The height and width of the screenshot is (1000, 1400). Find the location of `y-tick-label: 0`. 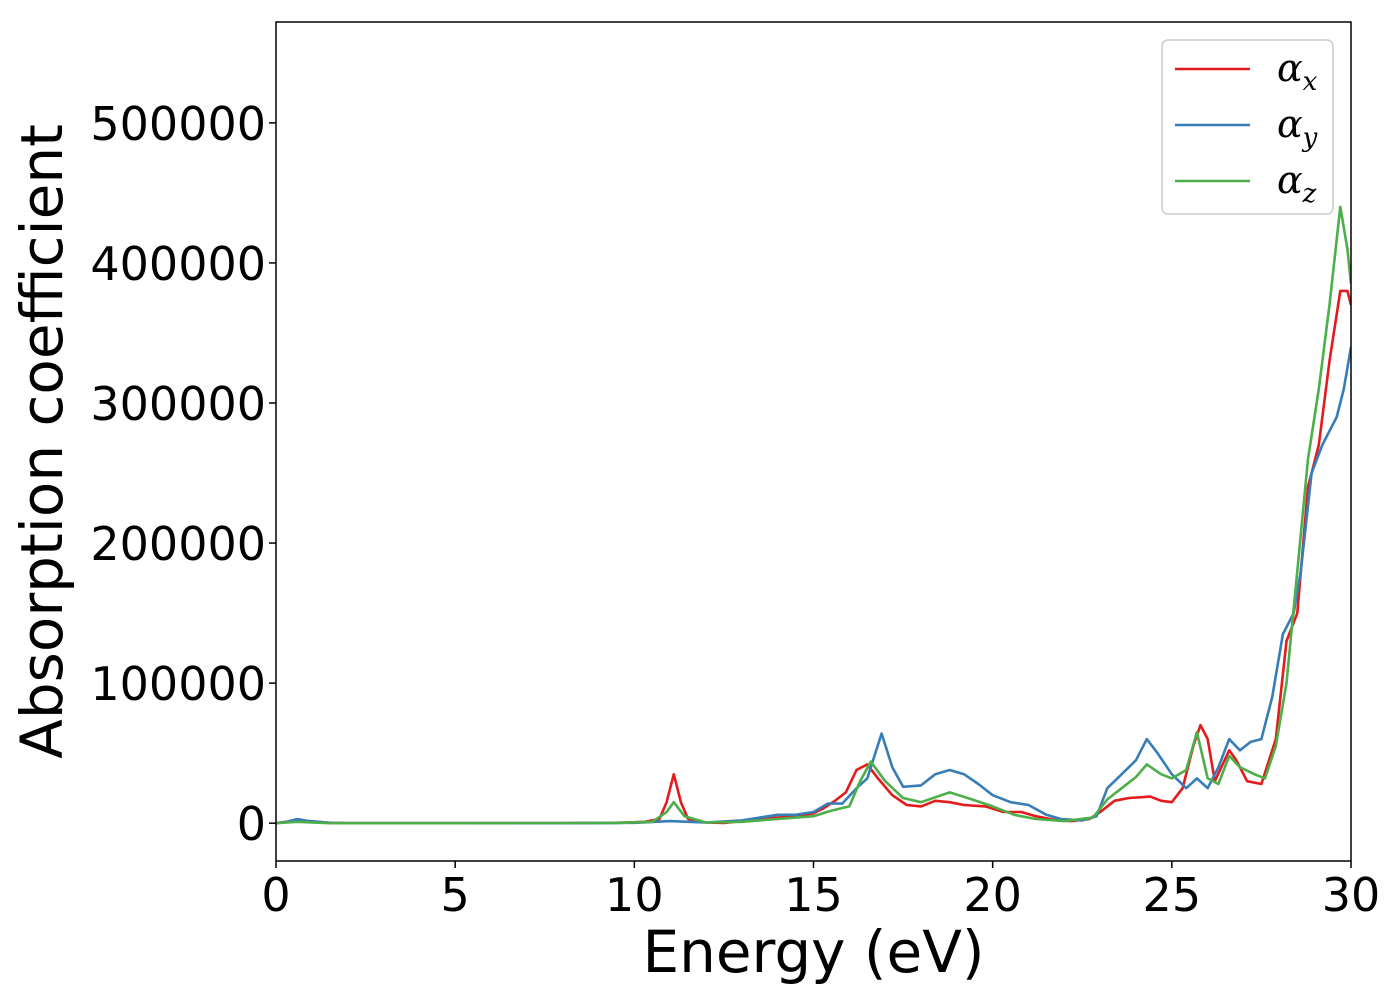

y-tick-label: 0 is located at coordinates (251, 824).